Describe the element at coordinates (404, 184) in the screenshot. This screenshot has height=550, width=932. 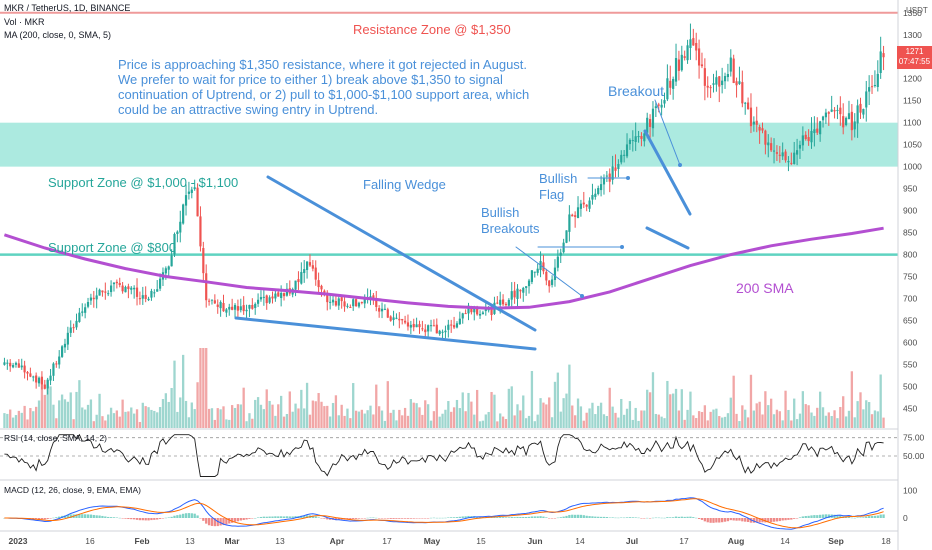
I see `falling-wedge-label: Falling Wedge` at that location.